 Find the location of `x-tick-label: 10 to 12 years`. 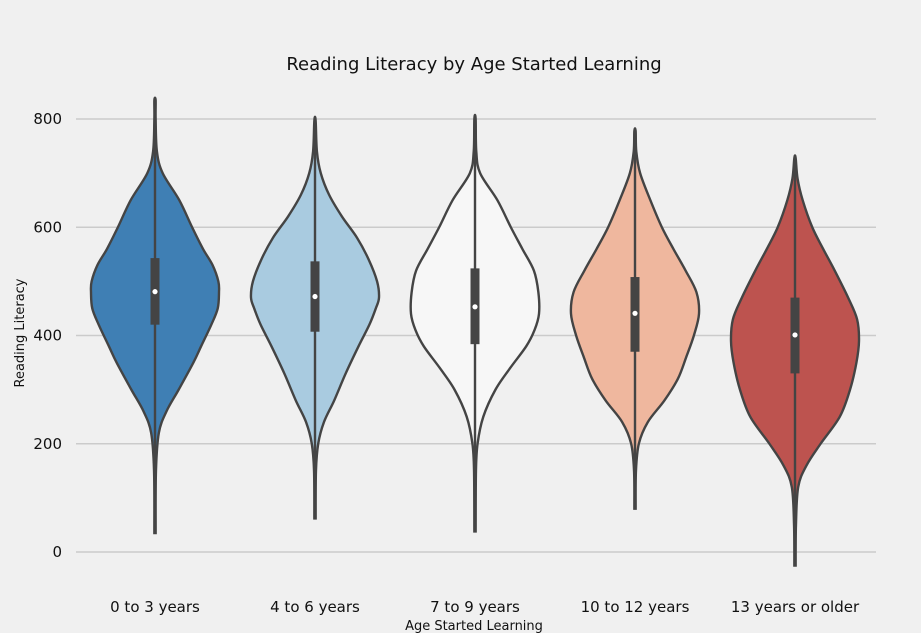

x-tick-label: 10 to 12 years is located at coordinates (635, 607).